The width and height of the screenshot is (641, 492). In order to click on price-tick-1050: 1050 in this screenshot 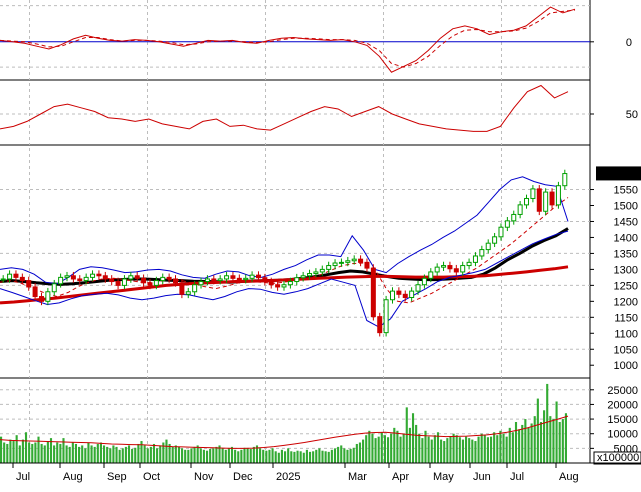, I will do `click(626, 350)`.